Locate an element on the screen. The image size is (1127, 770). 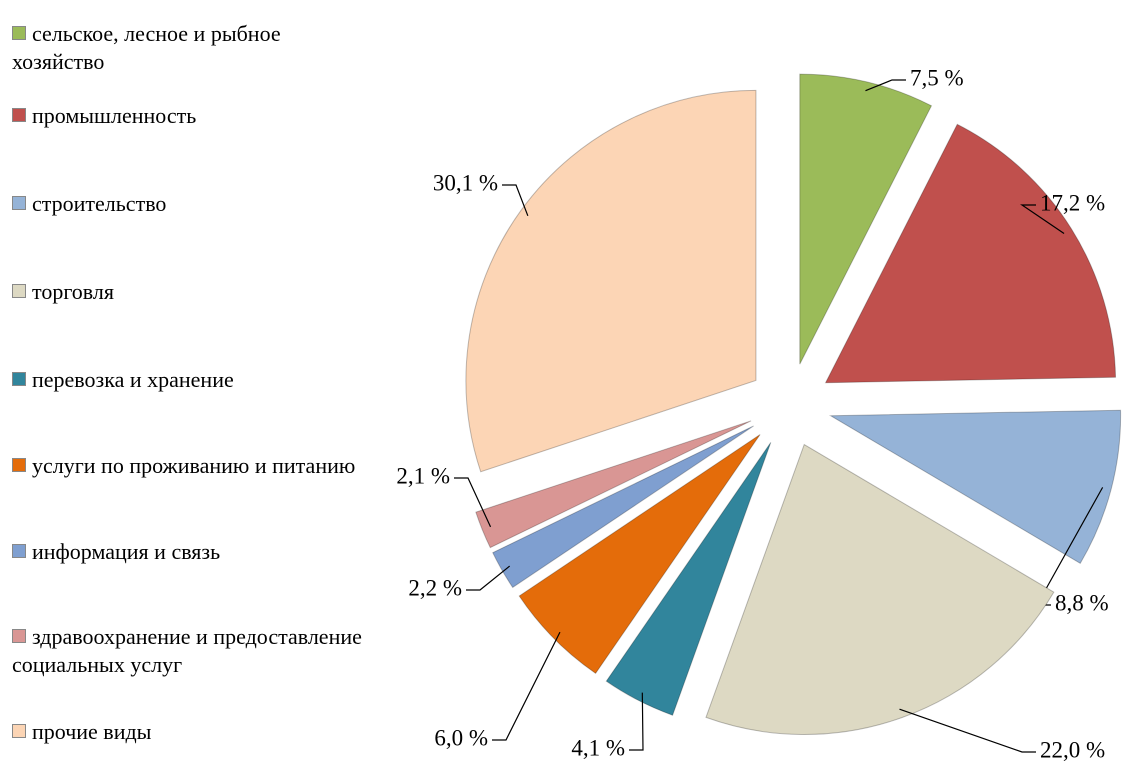
legend-entry: строительство is located at coordinates (187, 204).